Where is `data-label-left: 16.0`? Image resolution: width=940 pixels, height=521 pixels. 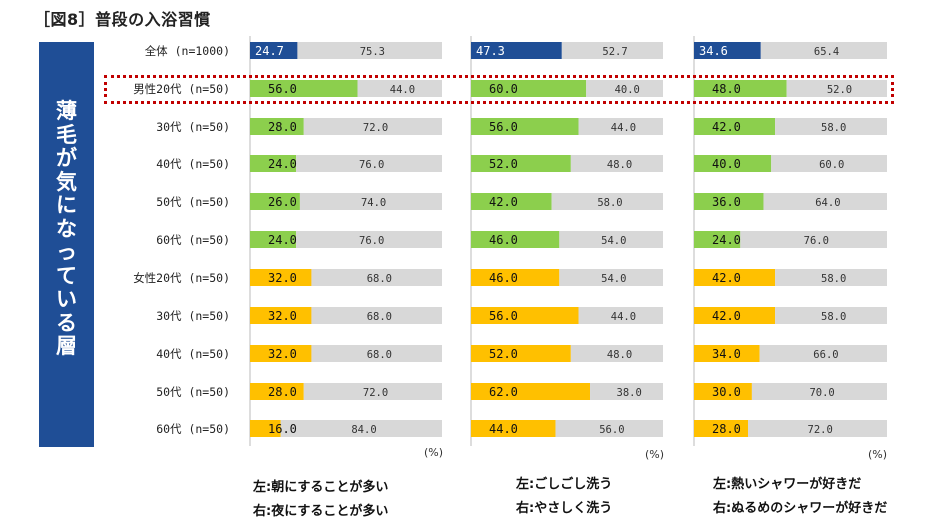 data-label-left: 16.0 is located at coordinates (282, 429).